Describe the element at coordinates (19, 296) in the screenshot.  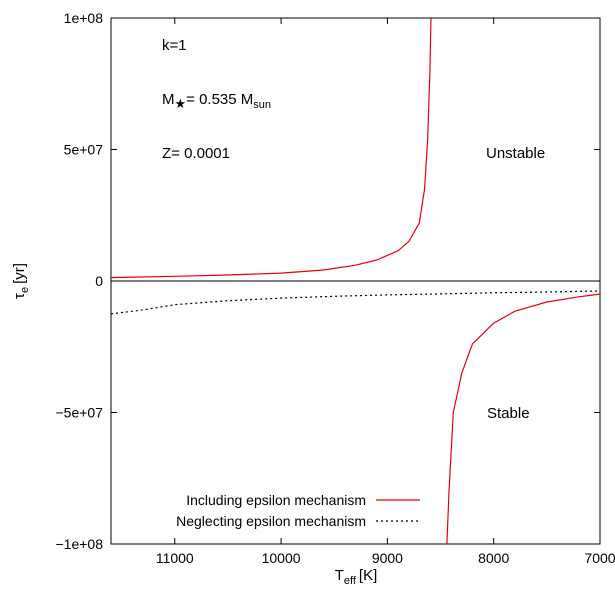
I see `y-axis-title-main: τ` at that location.